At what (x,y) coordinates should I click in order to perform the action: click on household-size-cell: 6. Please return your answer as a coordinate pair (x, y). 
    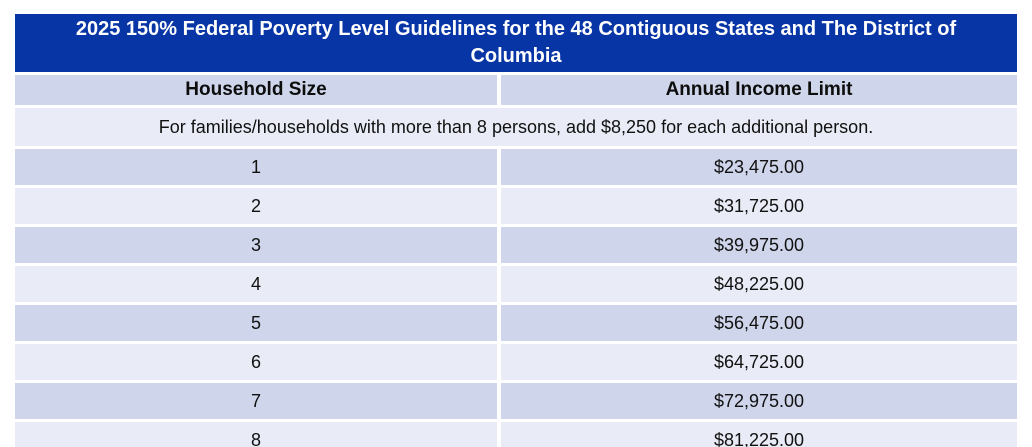
    Looking at the image, I should click on (256, 362).